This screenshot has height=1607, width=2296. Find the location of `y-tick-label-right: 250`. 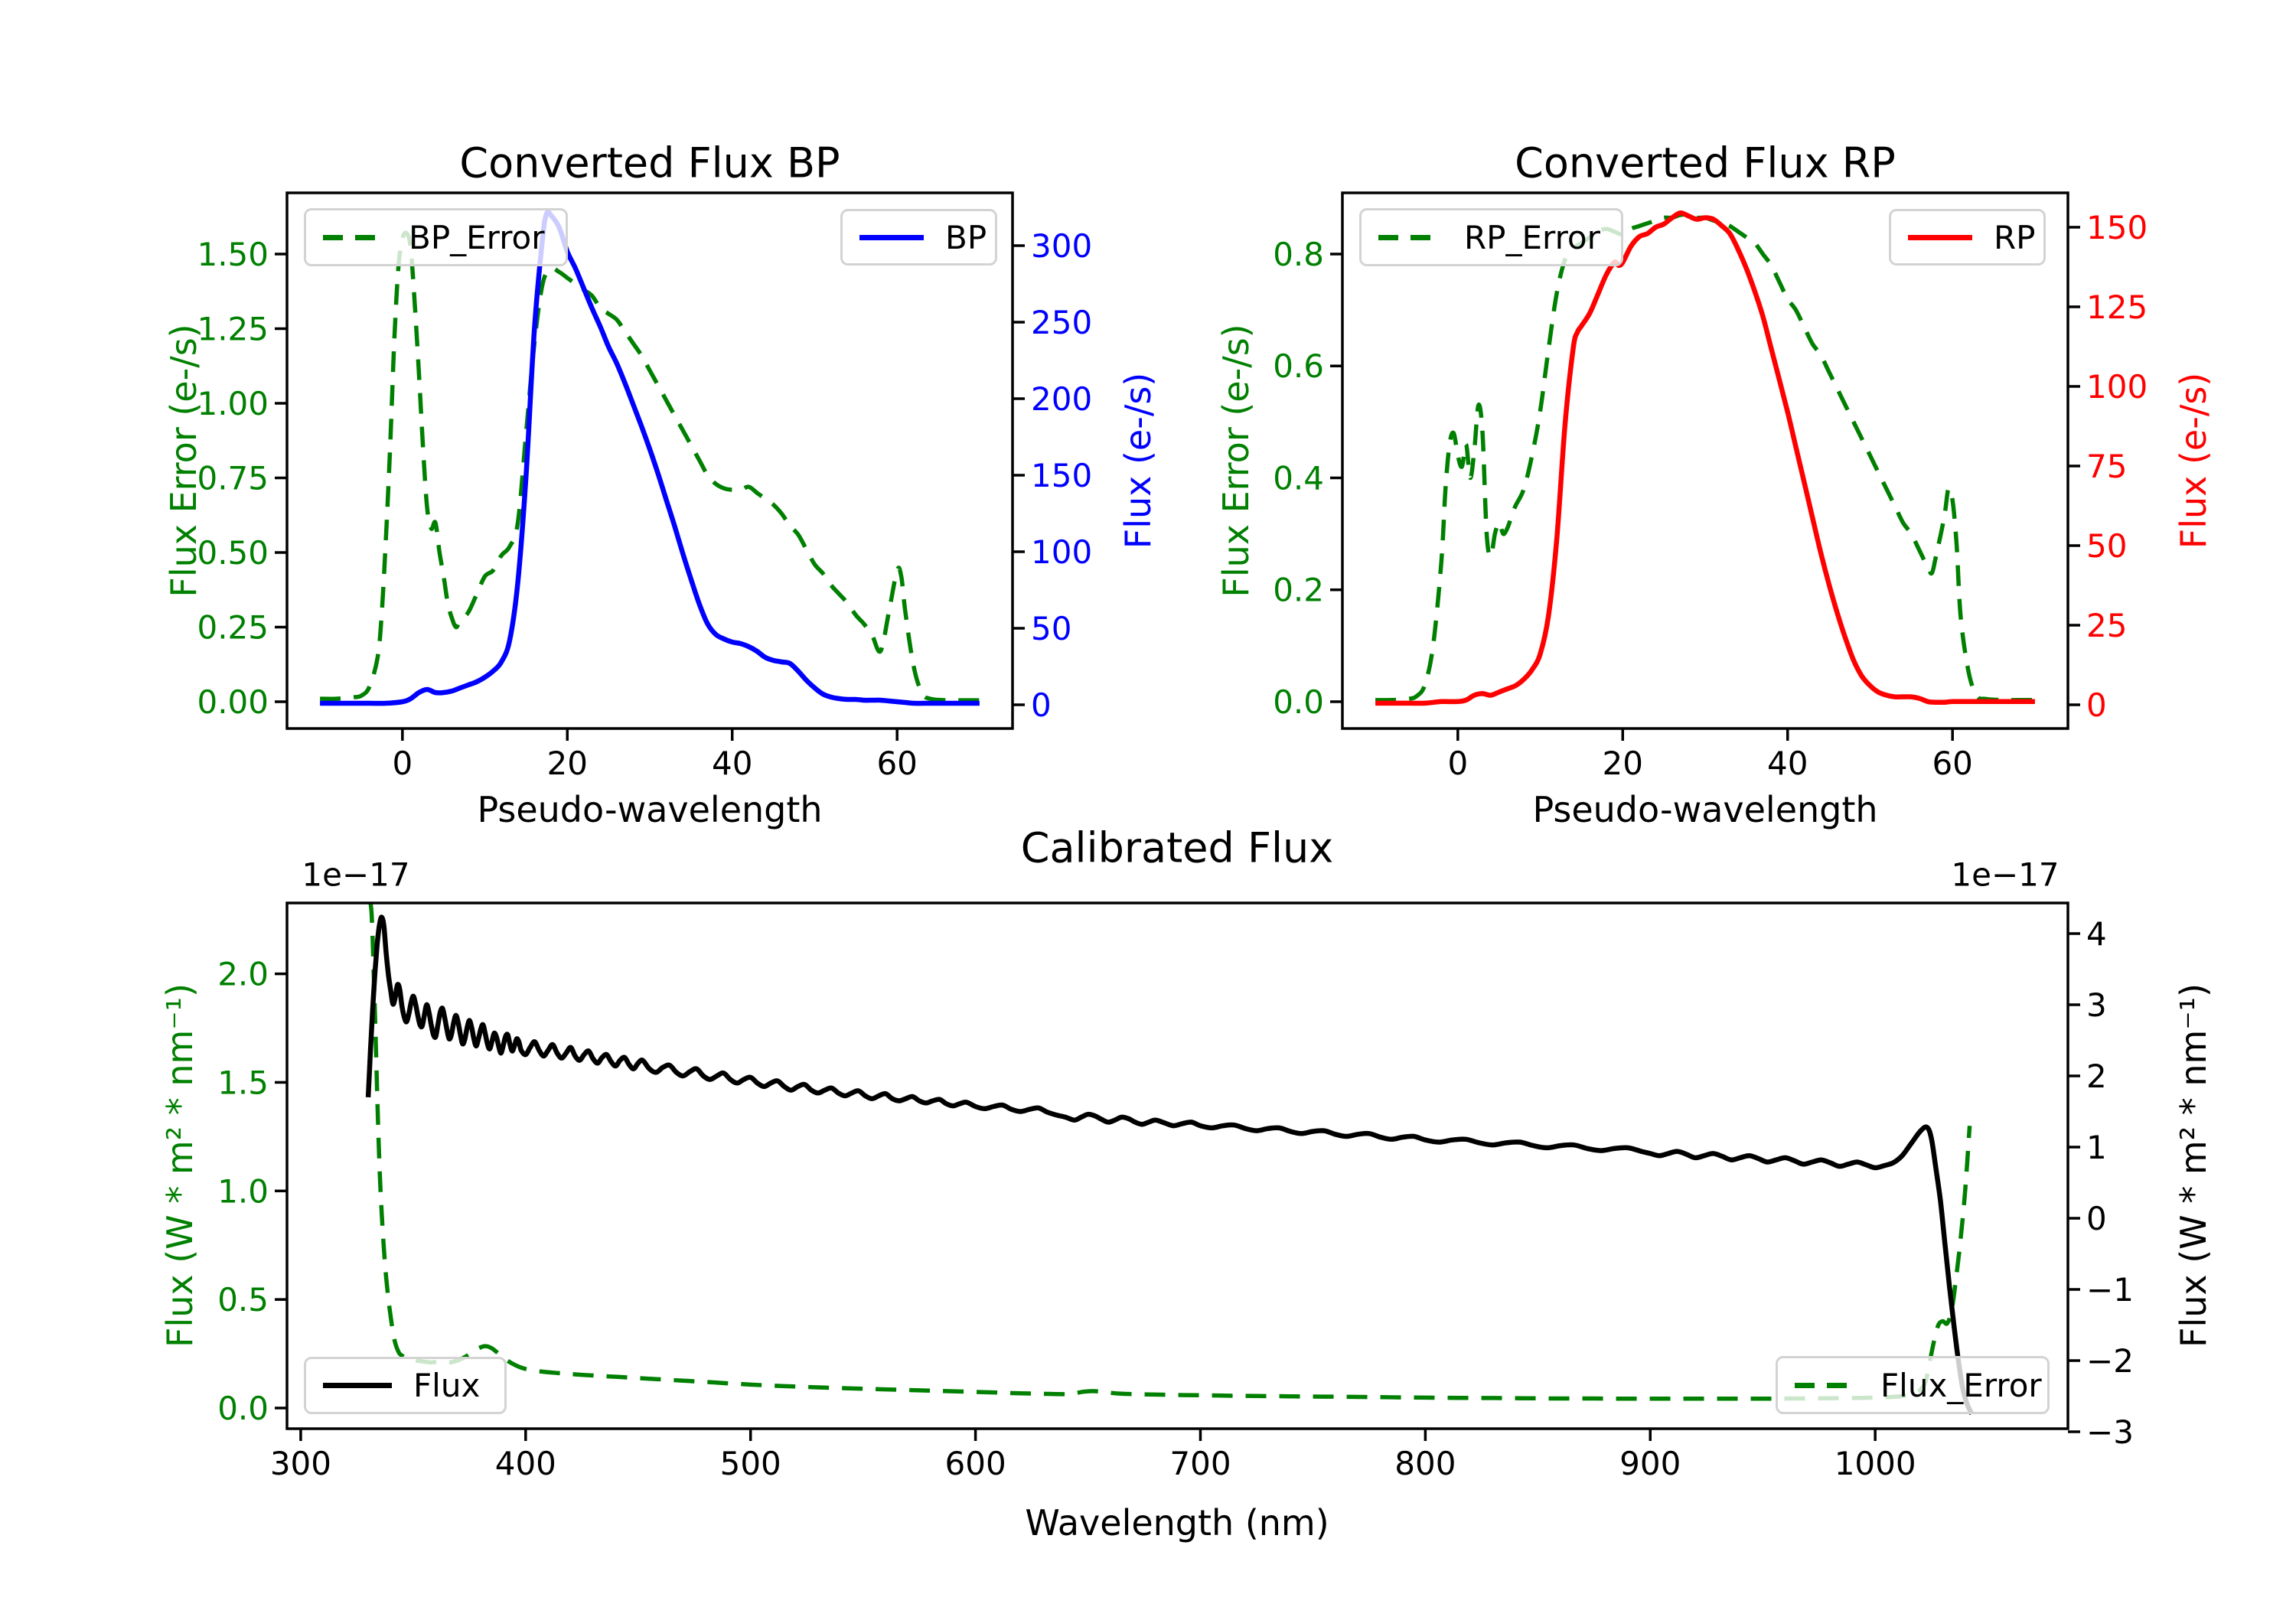

y-tick-label-right: 250 is located at coordinates (1061, 322).